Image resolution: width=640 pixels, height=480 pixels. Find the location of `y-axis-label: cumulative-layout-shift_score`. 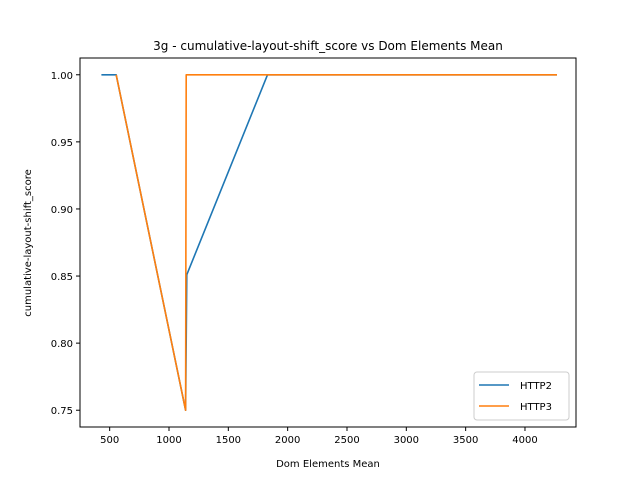

y-axis-label: cumulative-layout-shift_score is located at coordinates (28, 242).